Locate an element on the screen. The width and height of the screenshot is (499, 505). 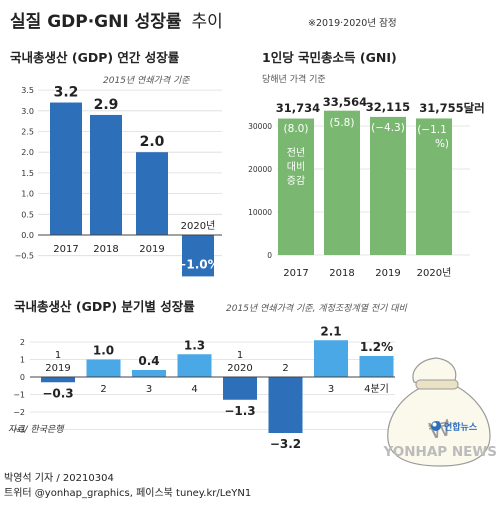
gdp-annual-y-tick: 3.5 is located at coordinates (27, 90).